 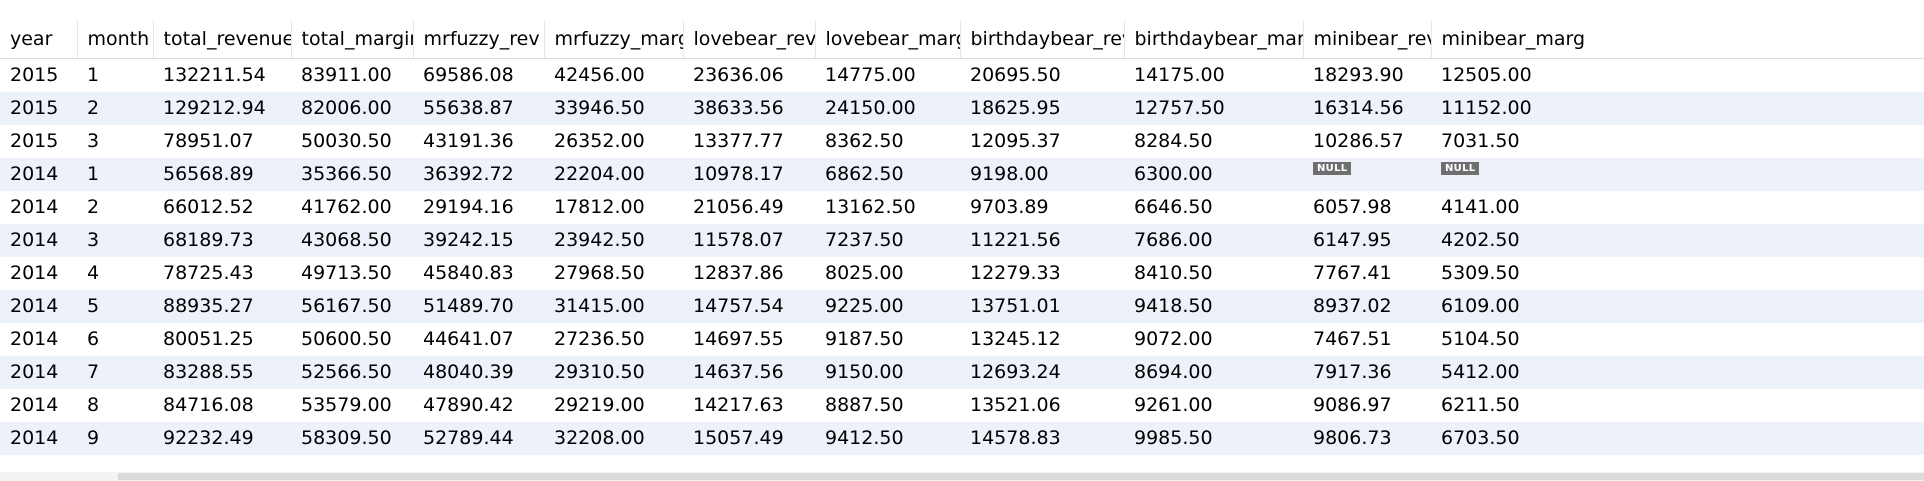 What do you see at coordinates (115, 339) in the screenshot?
I see `cell-month: 6` at bounding box center [115, 339].